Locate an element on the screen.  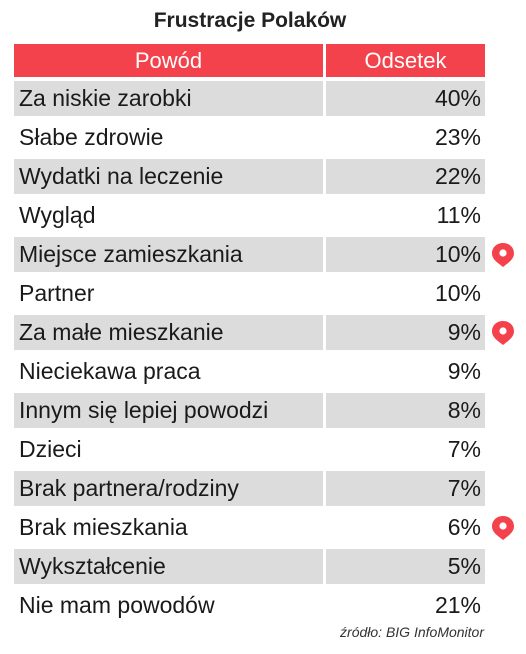
percent-cell: 5% is located at coordinates (405, 566).